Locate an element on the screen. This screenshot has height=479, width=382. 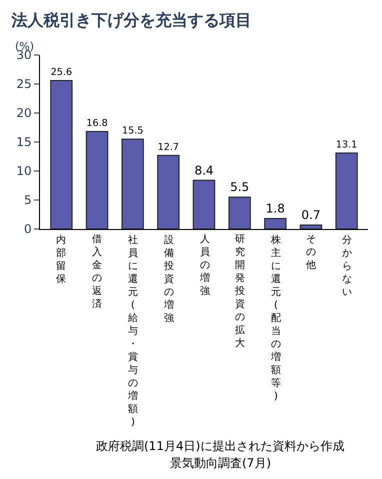
data-label: 15.5 is located at coordinates (133, 131).